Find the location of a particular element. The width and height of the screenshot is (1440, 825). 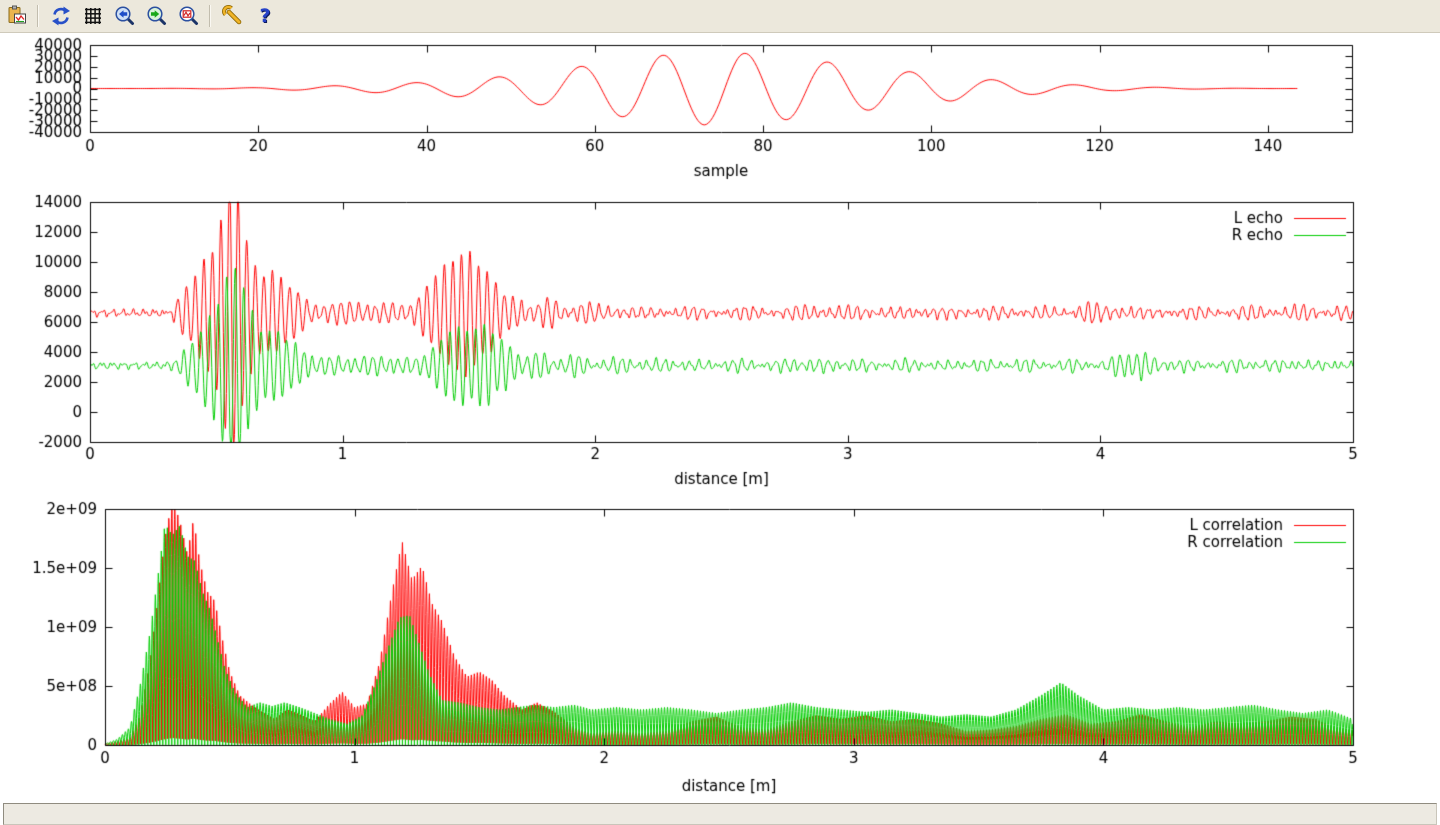

zoom-previous-icon is located at coordinates (124, 15).